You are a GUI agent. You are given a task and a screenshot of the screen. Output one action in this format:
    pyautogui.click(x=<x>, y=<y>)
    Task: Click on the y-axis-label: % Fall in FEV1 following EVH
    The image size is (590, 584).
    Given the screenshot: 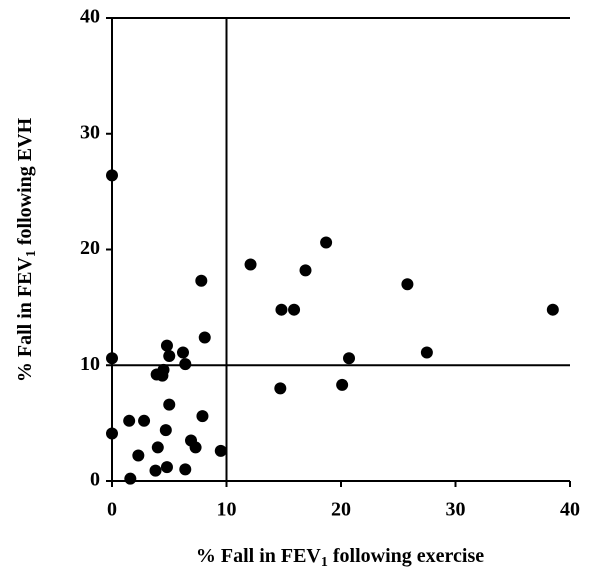 What is the action you would take?
    pyautogui.click(x=27, y=249)
    